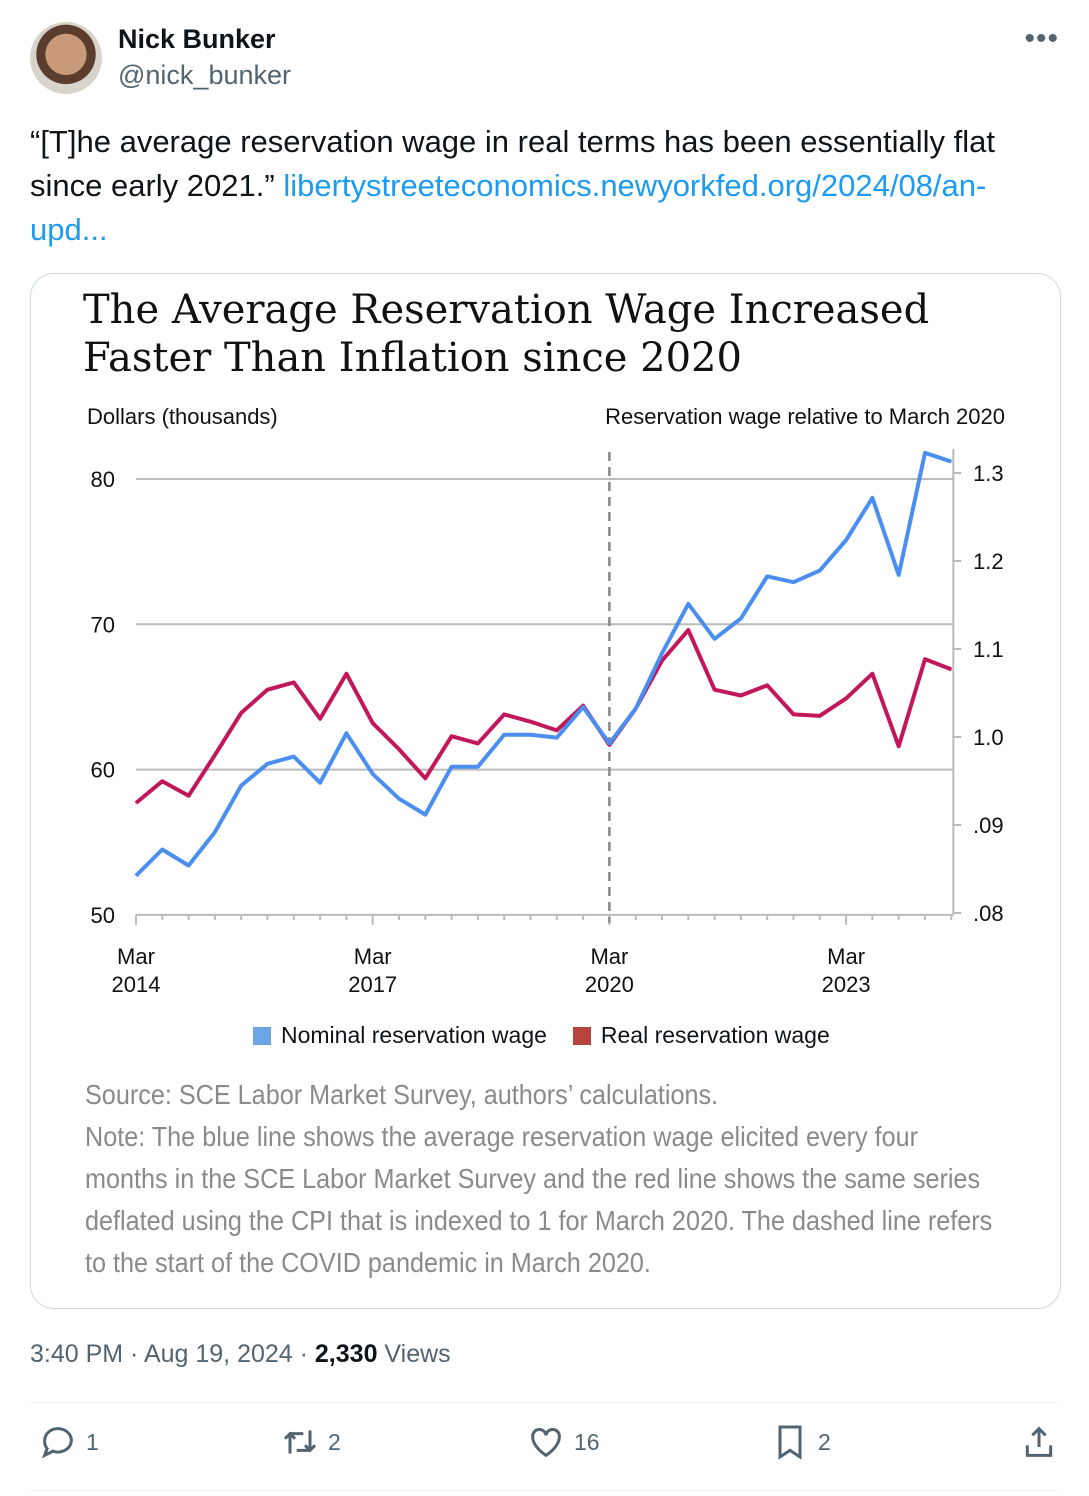 The image size is (1089, 1496). I want to click on action-bar: 1 2 16 2, so click(544, 1447).